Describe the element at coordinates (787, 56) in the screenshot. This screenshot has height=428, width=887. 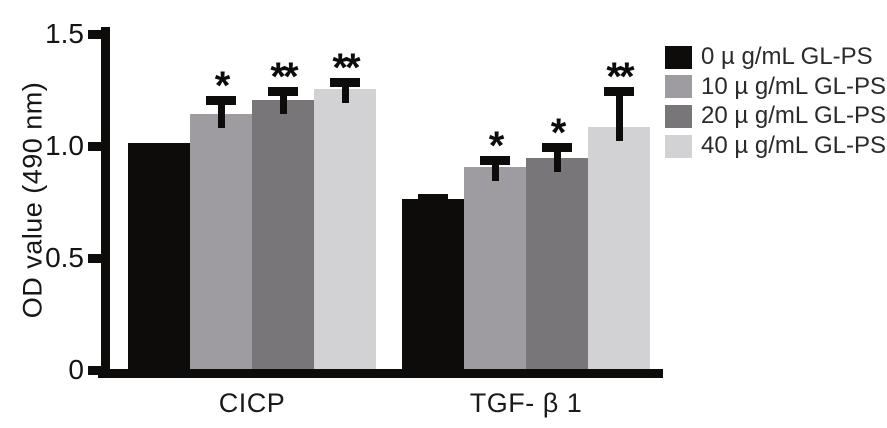
I see `legend-label-0ug: 0 µ g/mL GL-PS` at that location.